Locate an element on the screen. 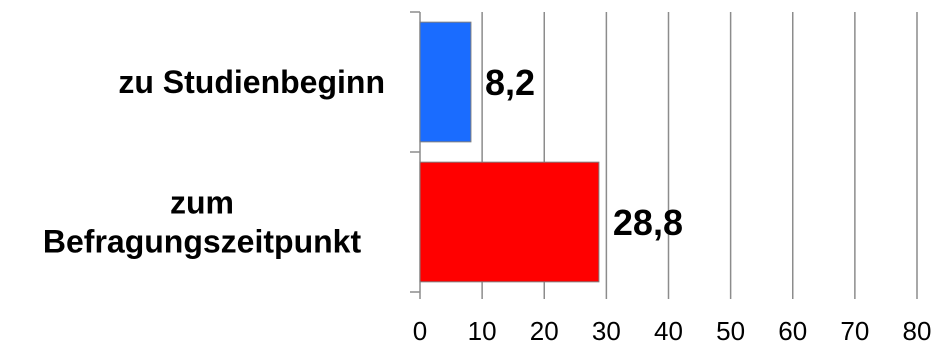 The height and width of the screenshot is (345, 945). category-label: zum is located at coordinates (202, 203).